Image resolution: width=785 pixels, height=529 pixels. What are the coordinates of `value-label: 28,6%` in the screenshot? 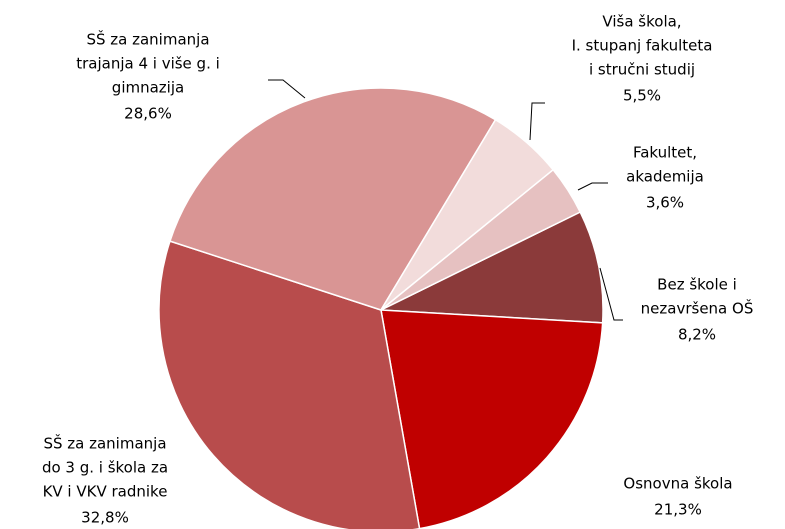 It's located at (148, 114).